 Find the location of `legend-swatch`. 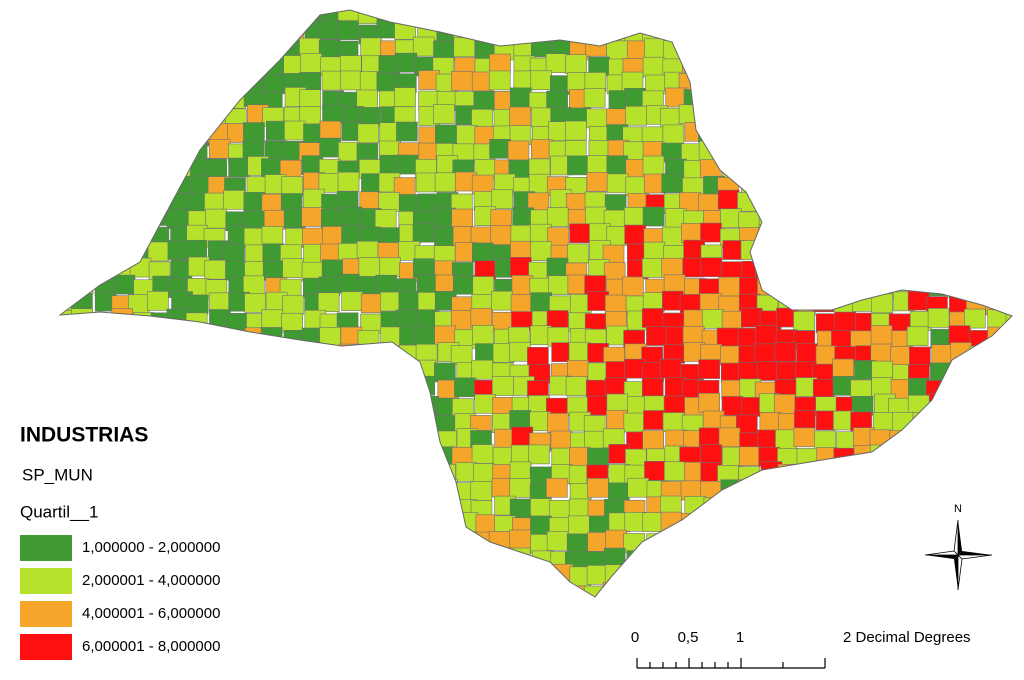

legend-swatch is located at coordinates (46, 581).